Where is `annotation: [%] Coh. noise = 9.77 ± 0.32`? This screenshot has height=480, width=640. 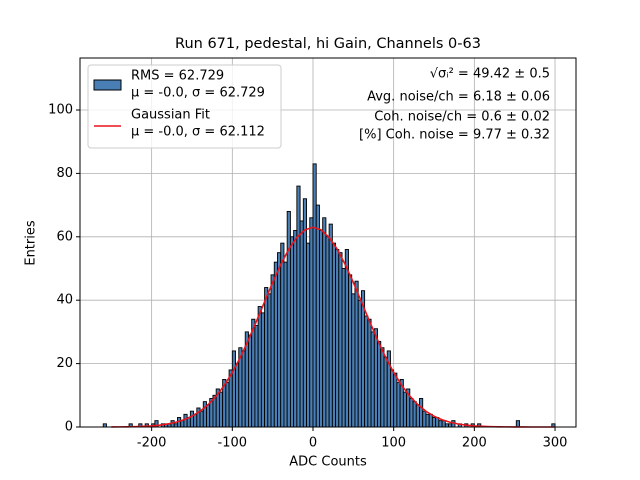 annotation: [%] Coh. noise = 9.77 ± 0.32 is located at coordinates (454, 135).